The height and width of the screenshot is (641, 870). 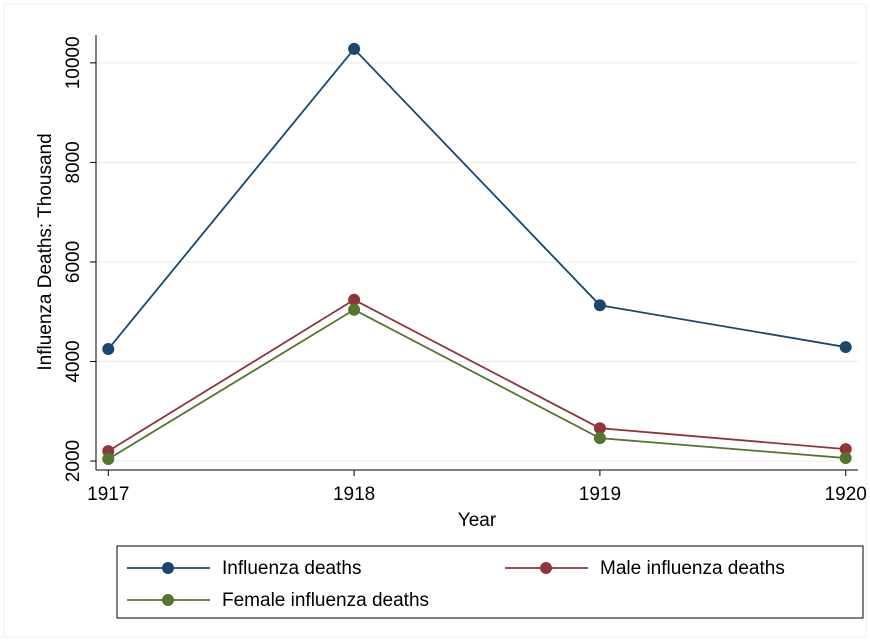 I want to click on y-tick-label: 8000, so click(x=73, y=162).